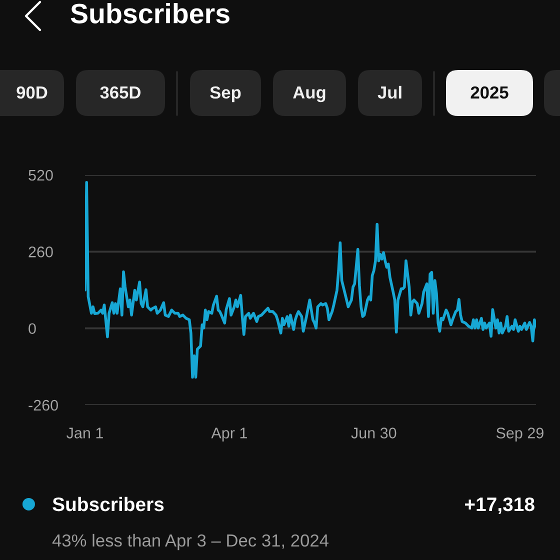 Image resolution: width=560 pixels, height=560 pixels. What do you see at coordinates (32, 92) in the screenshot?
I see `text: 90D` at bounding box center [32, 92].